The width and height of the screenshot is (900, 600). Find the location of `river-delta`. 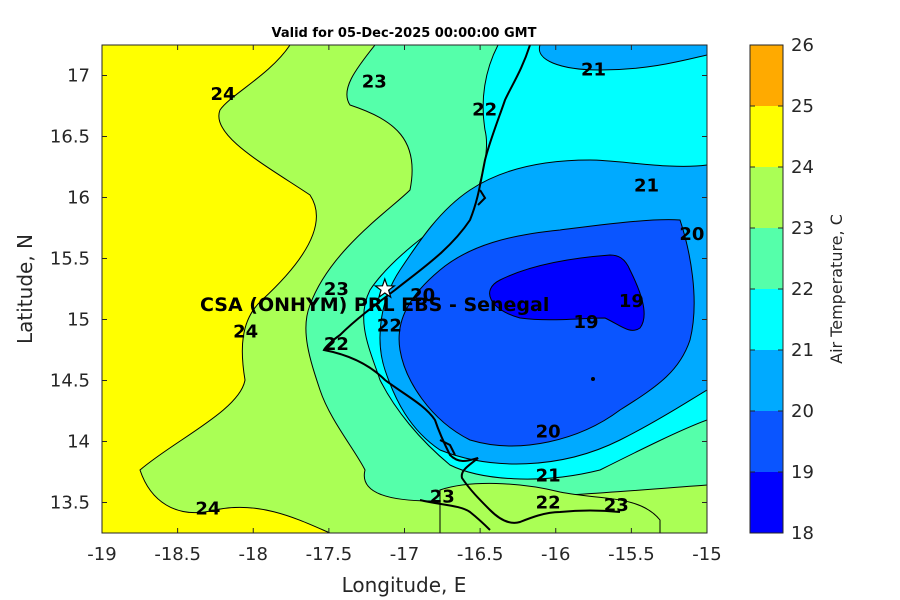

river-delta is located at coordinates (455, 360).